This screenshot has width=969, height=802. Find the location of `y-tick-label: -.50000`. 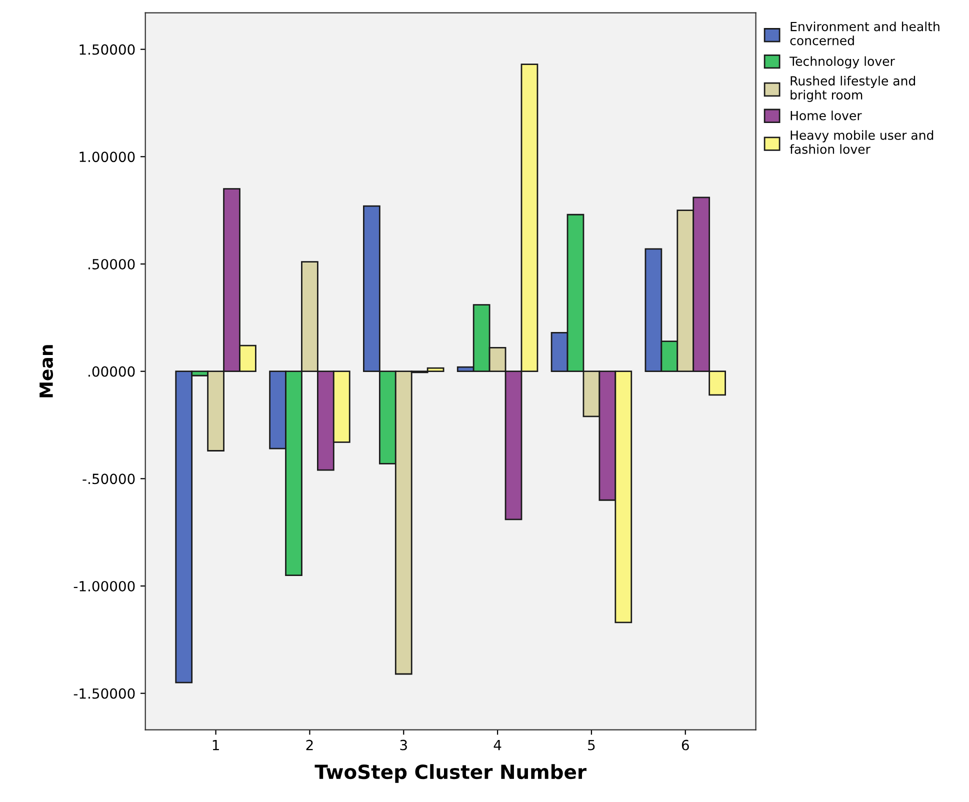

y-tick-label: -.50000 is located at coordinates (108, 479).